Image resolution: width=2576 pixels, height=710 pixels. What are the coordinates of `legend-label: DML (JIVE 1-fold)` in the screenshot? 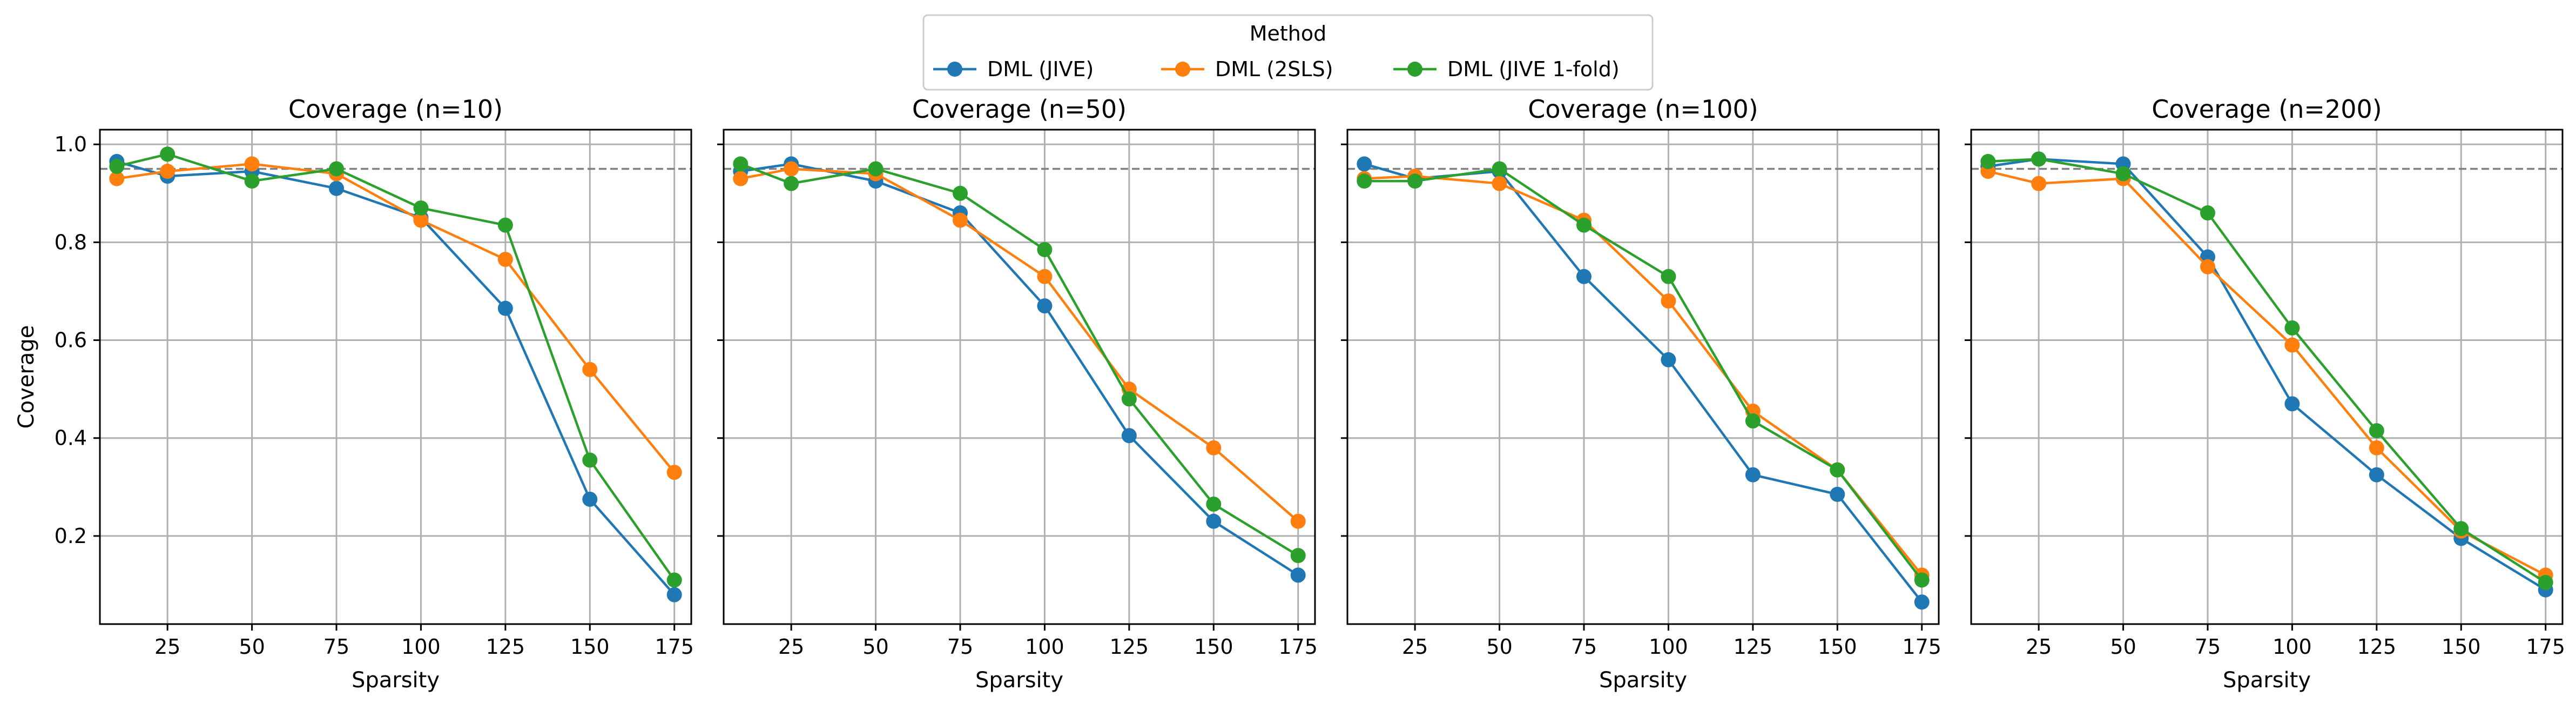 It's located at (1533, 69).